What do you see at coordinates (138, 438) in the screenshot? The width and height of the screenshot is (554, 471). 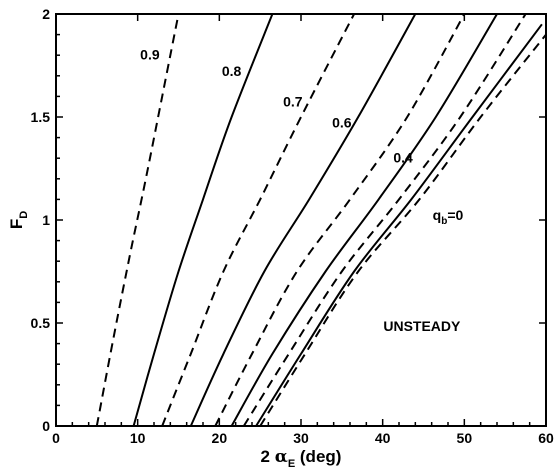 I see `x-tick-label: 10` at bounding box center [138, 438].